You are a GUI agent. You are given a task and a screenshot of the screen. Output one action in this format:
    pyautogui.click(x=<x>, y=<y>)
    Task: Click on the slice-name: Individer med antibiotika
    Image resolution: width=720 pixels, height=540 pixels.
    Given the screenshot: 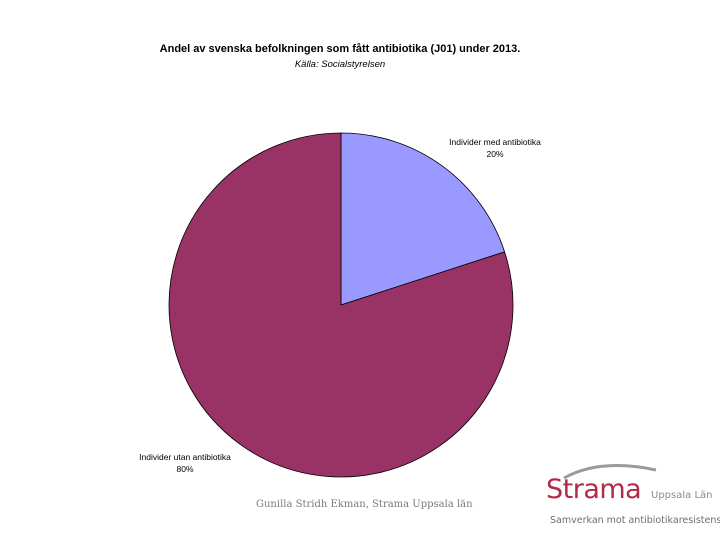 What is the action you would take?
    pyautogui.click(x=495, y=142)
    